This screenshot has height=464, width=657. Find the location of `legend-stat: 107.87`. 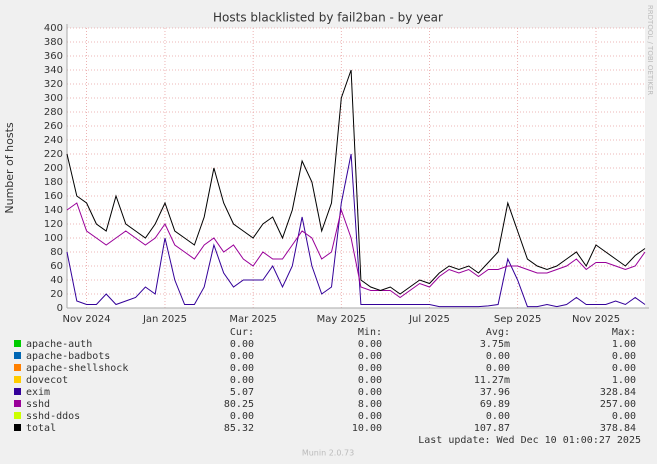

legend-stat: 107.87 is located at coordinates (492, 428).